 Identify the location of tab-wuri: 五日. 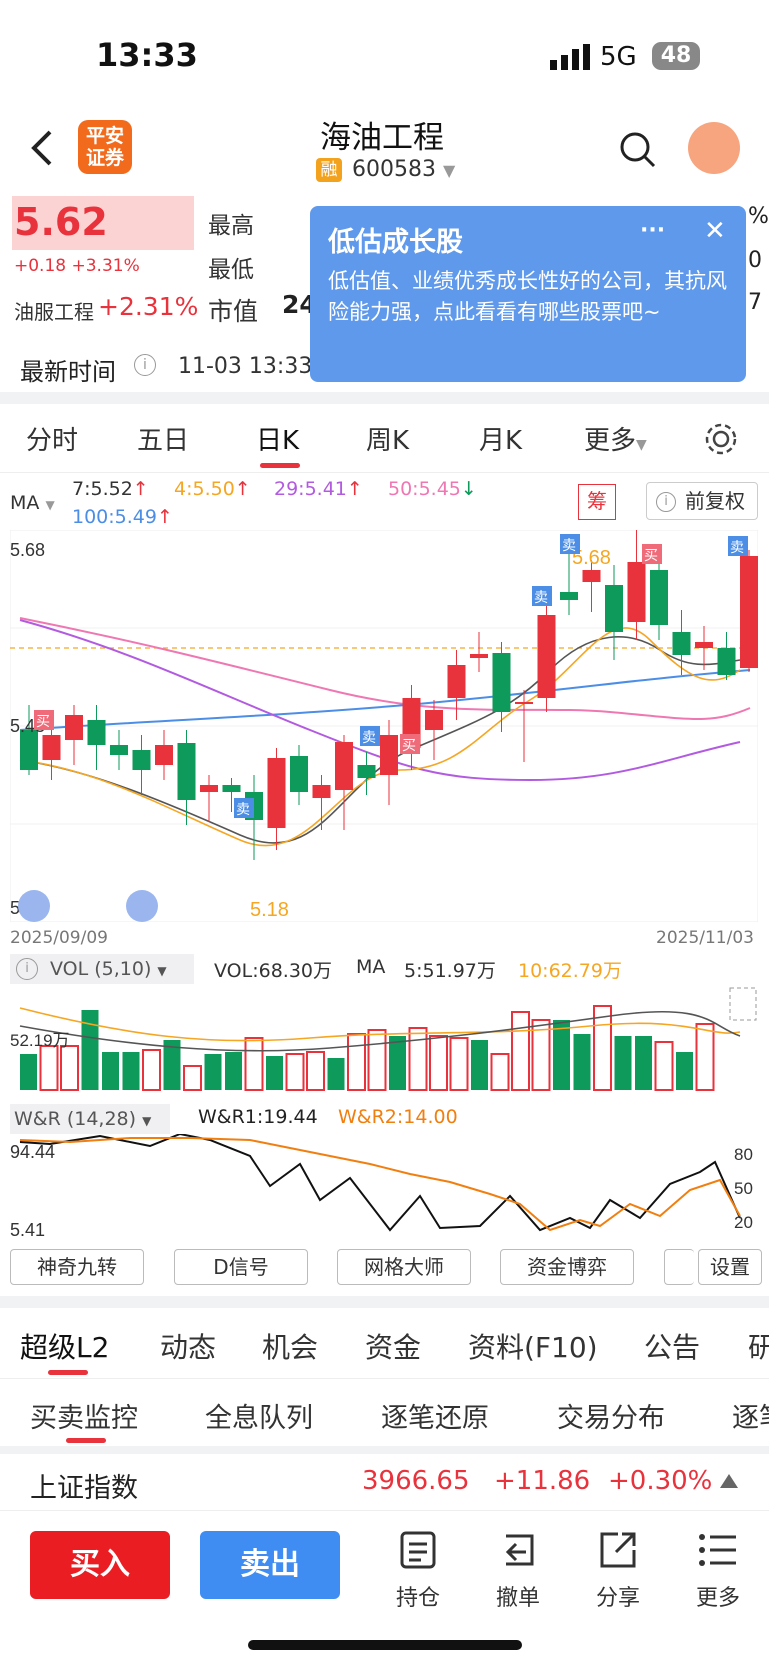
(163, 441).